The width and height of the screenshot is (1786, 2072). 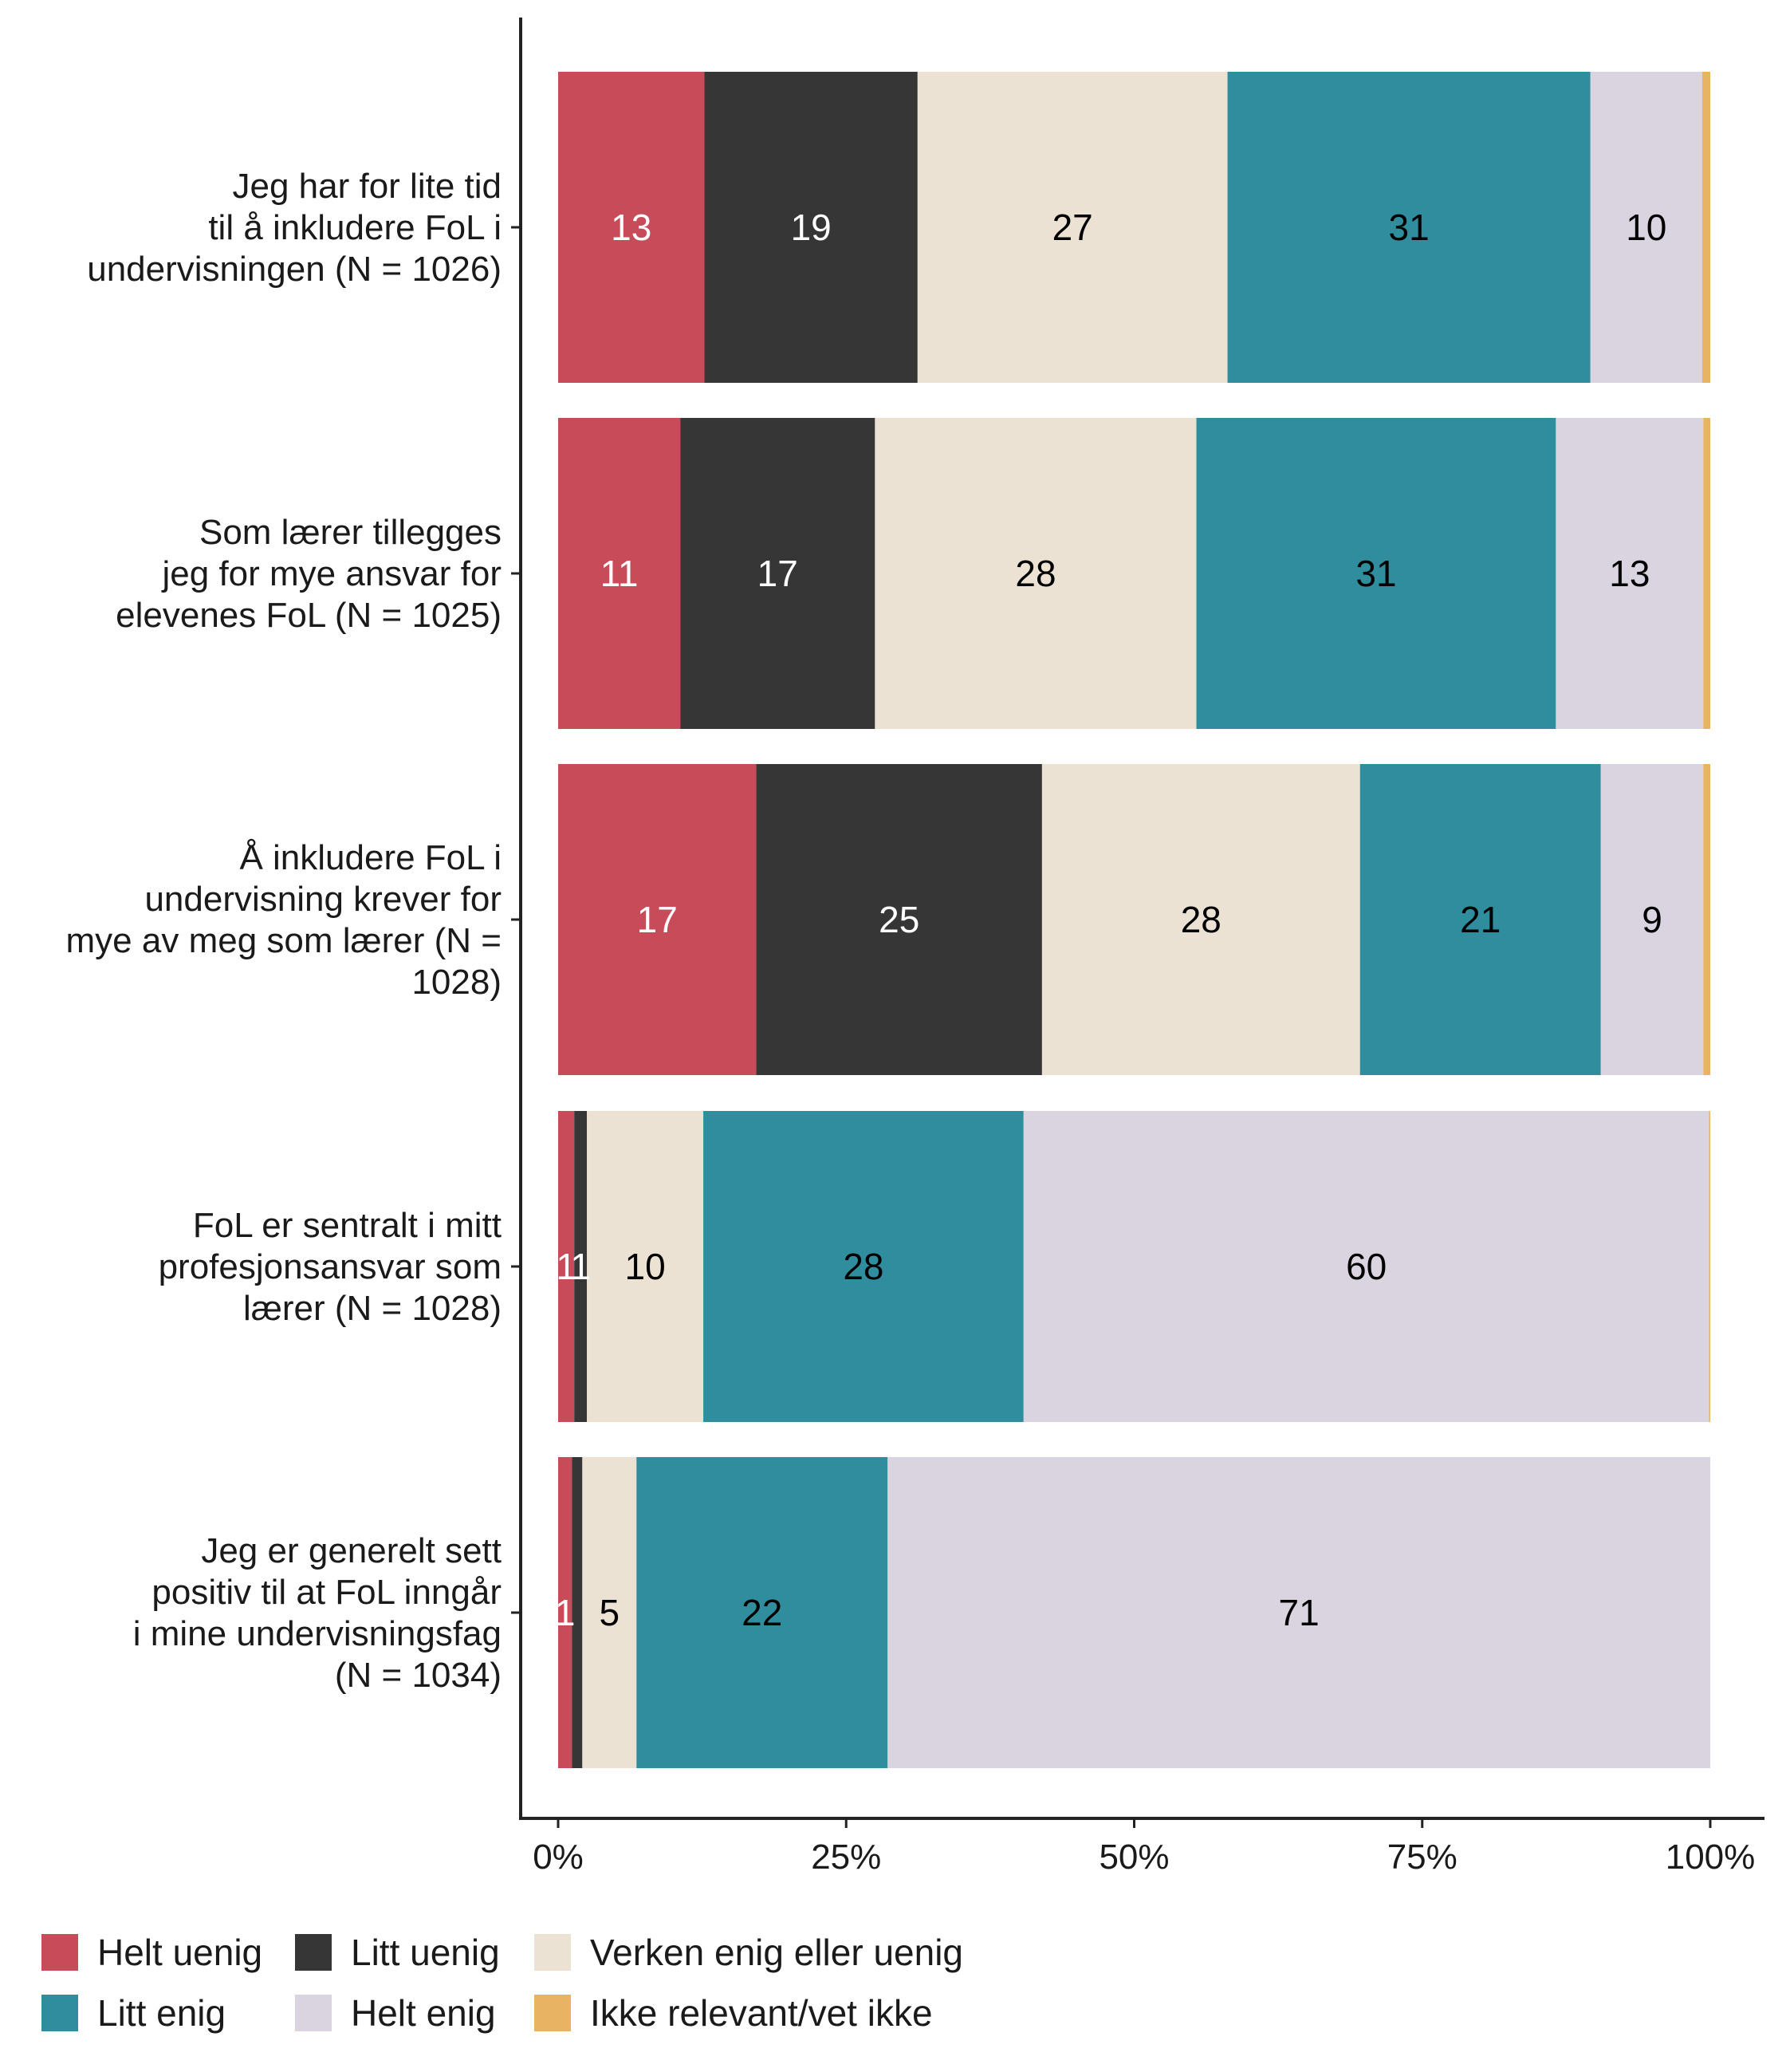 What do you see at coordinates (1422, 1857) in the screenshot?
I see `x-tick-label: 75%` at bounding box center [1422, 1857].